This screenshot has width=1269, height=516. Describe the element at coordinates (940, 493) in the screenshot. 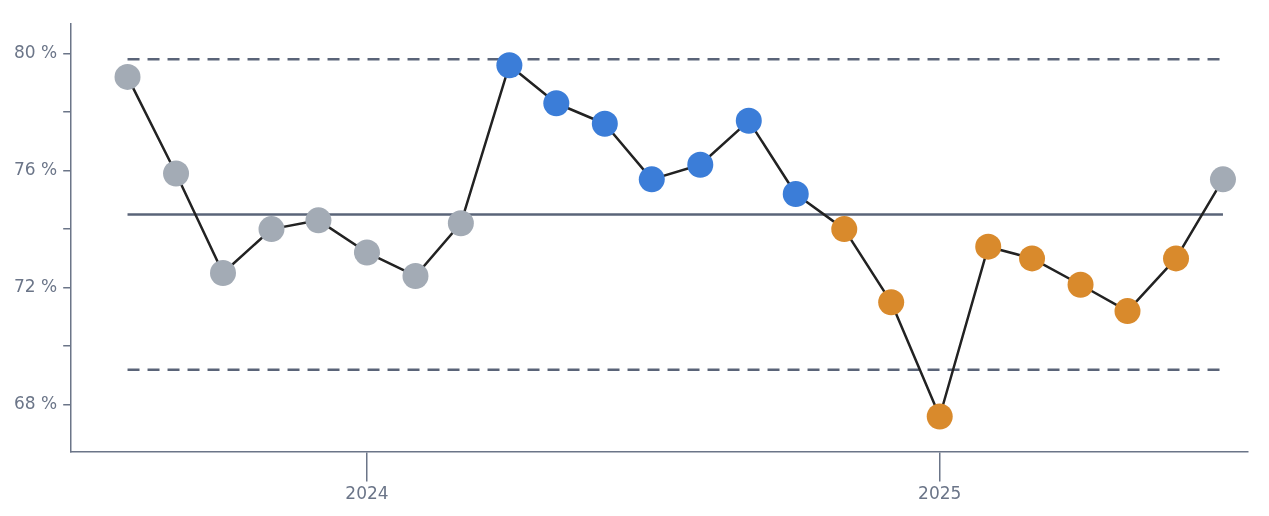

I see `x-tick-label: 2025` at that location.